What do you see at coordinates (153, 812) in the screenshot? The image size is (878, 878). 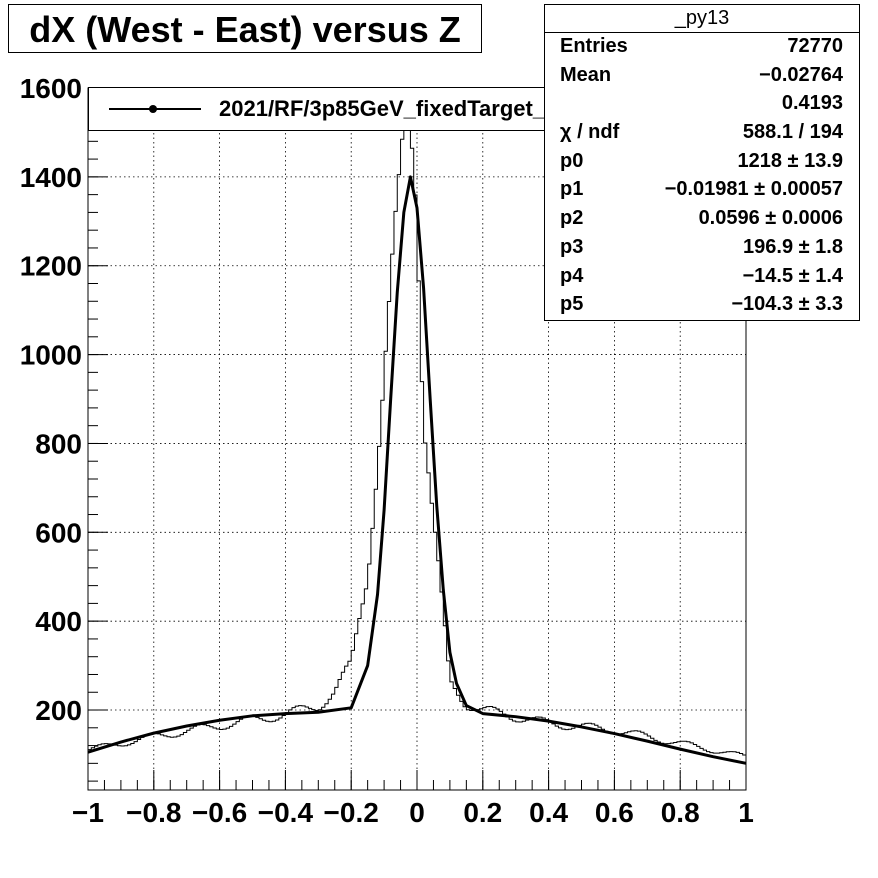 I see `x-tick-label: −0.8` at bounding box center [153, 812].